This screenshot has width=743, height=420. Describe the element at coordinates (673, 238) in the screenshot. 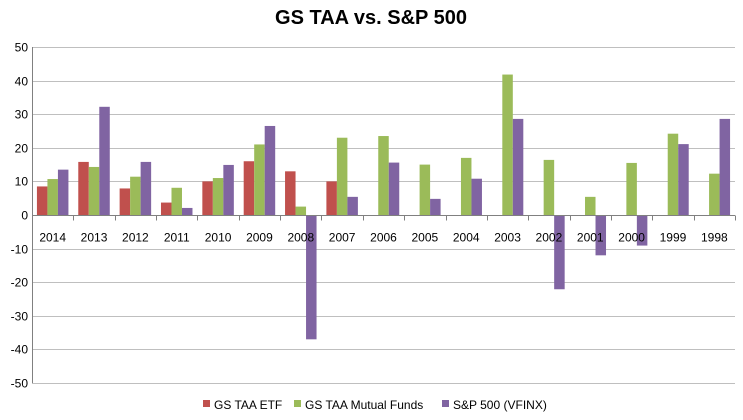

I see `x-tick-label: 1999` at that location.